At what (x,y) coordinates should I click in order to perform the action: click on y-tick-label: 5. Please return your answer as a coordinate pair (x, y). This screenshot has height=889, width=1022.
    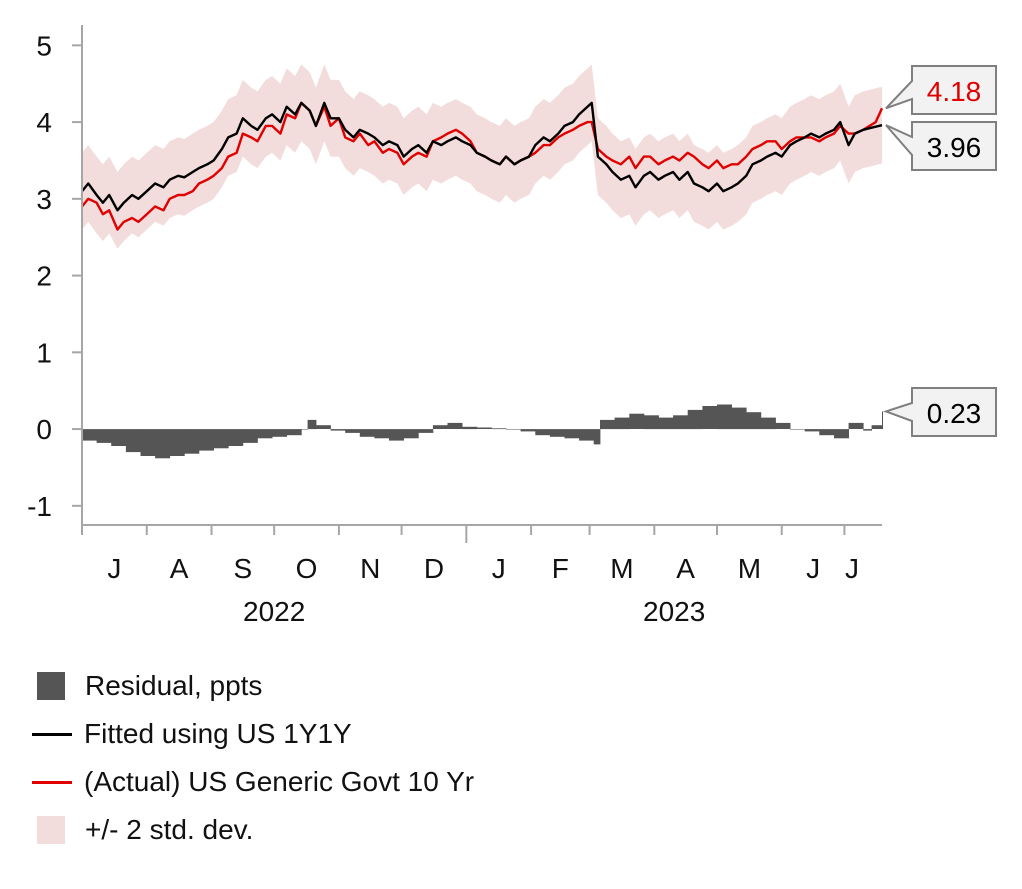
    Looking at the image, I should click on (44, 45).